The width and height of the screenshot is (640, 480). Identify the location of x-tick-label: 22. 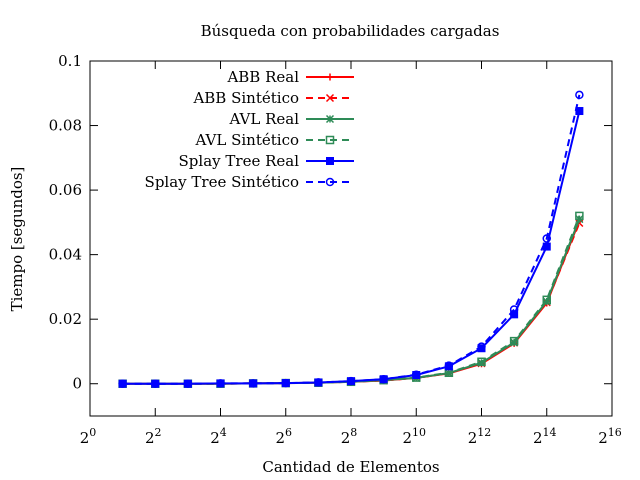
(153, 436).